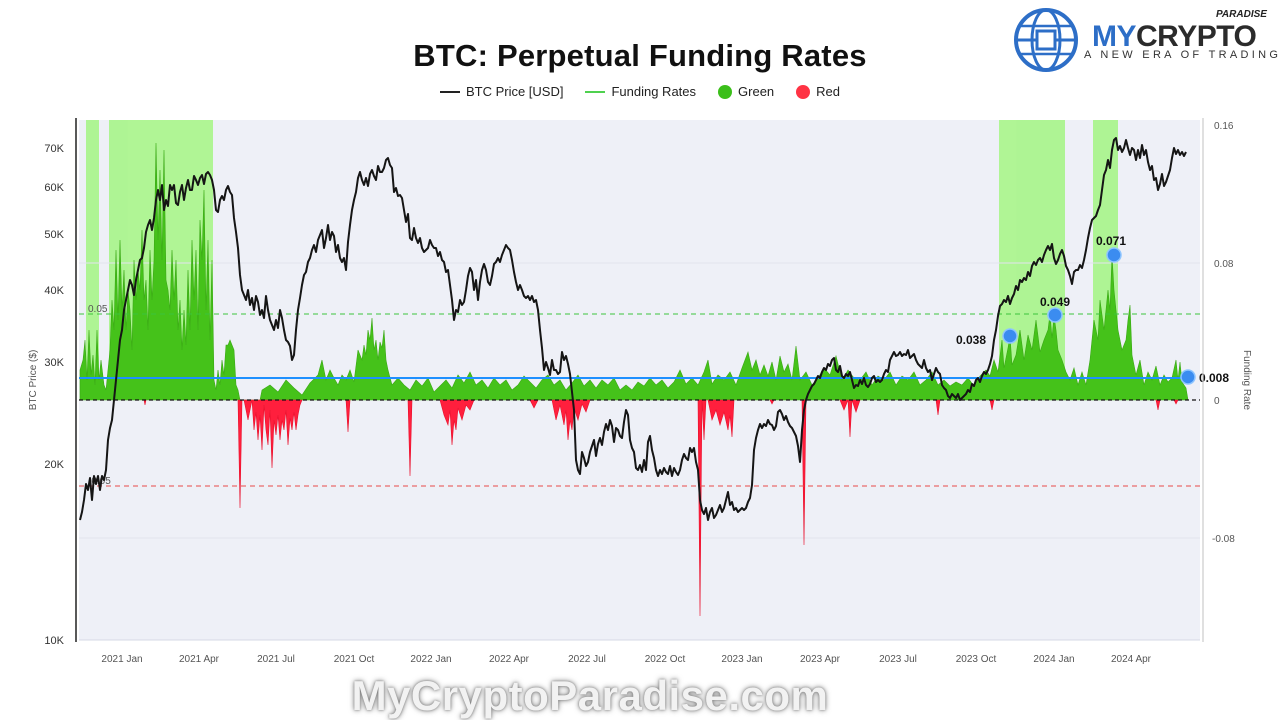 The height and width of the screenshot is (720, 1280). Describe the element at coordinates (54, 363) in the screenshot. I see `svg-text: 30K` at that location.